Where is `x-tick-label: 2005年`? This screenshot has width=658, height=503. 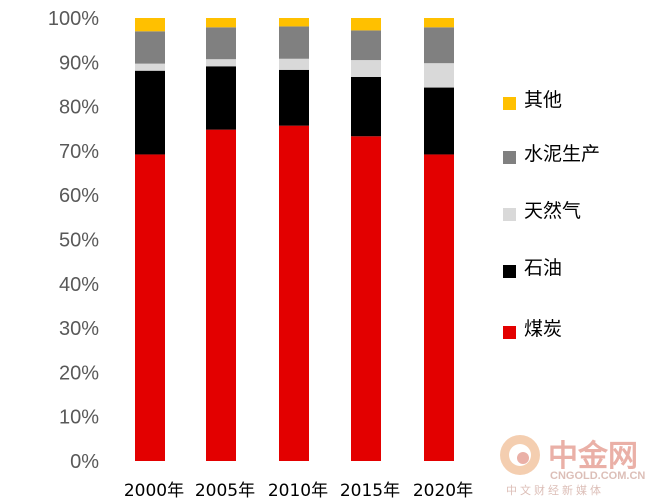 x-tick-label: 2005年 is located at coordinates (225, 491).